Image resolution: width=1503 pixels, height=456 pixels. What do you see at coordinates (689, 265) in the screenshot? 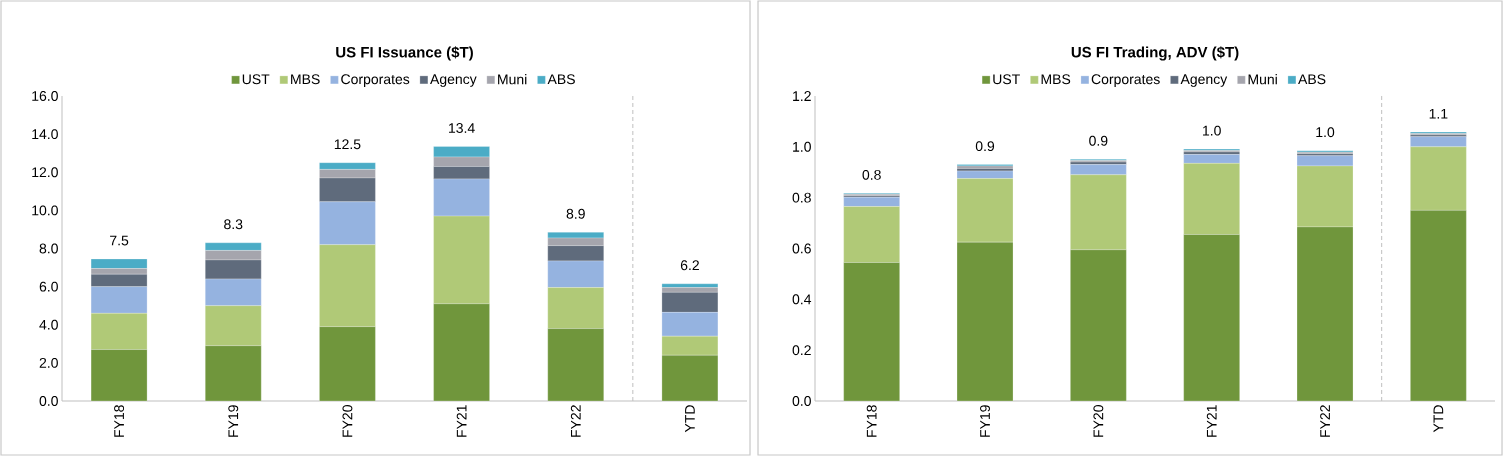
I see `total-label: 6.2` at bounding box center [689, 265].